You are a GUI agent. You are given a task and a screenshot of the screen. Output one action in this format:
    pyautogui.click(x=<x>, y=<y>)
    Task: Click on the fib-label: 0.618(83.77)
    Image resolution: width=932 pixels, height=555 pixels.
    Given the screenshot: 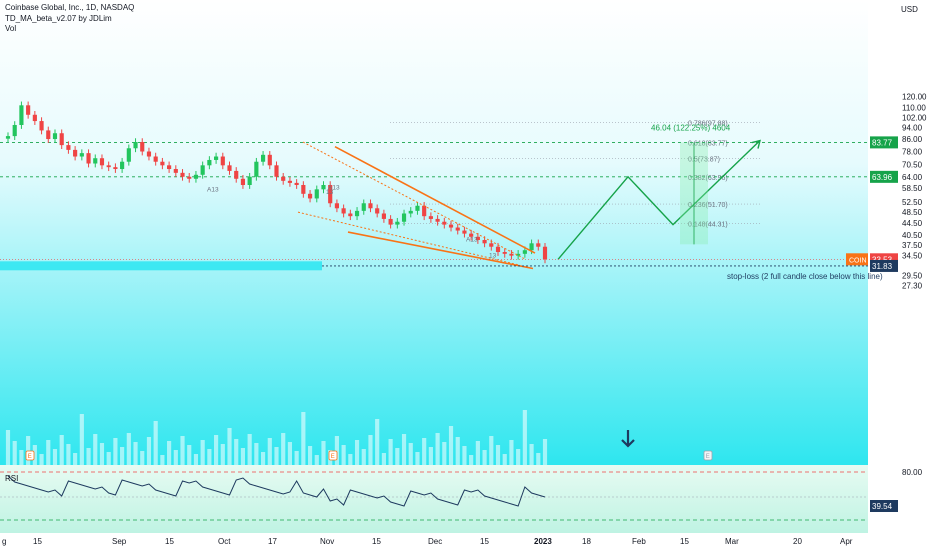 What is the action you would take?
    pyautogui.click(x=708, y=143)
    